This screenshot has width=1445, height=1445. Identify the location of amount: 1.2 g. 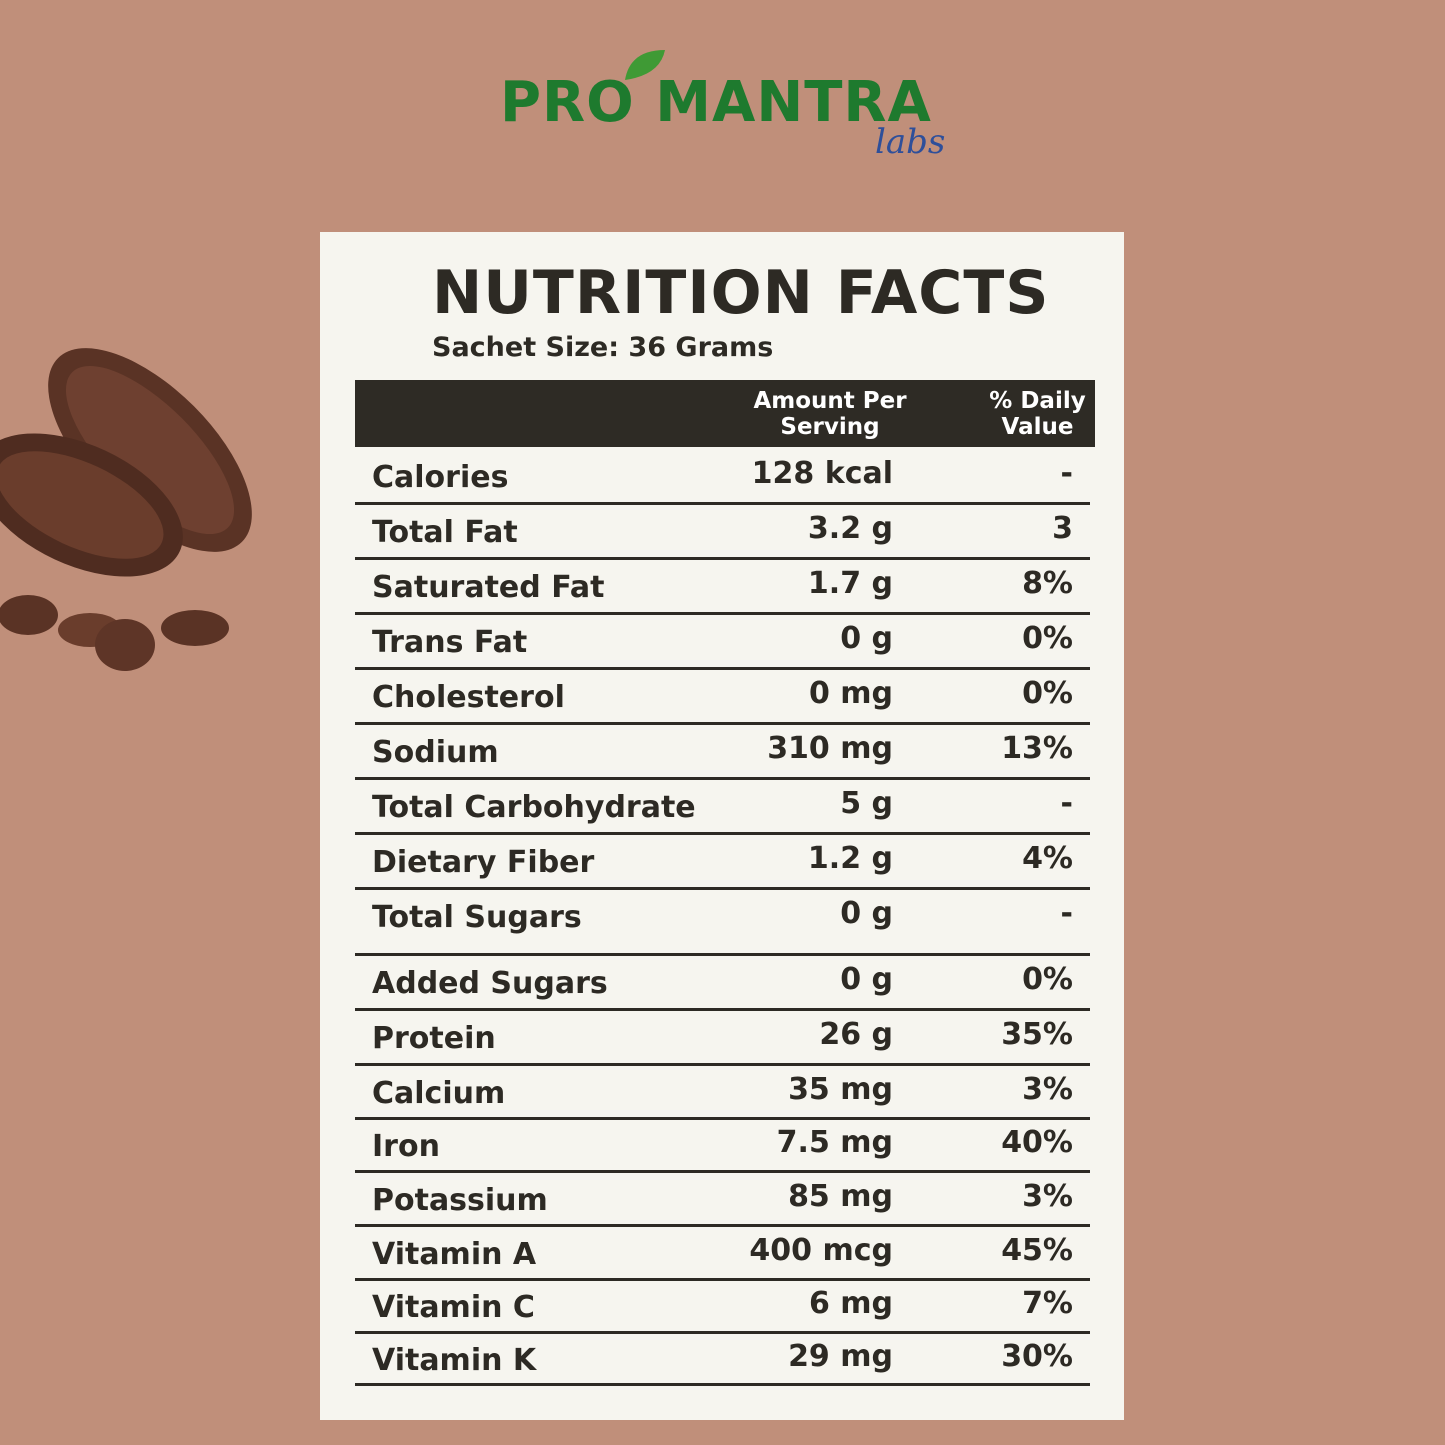
(850, 858).